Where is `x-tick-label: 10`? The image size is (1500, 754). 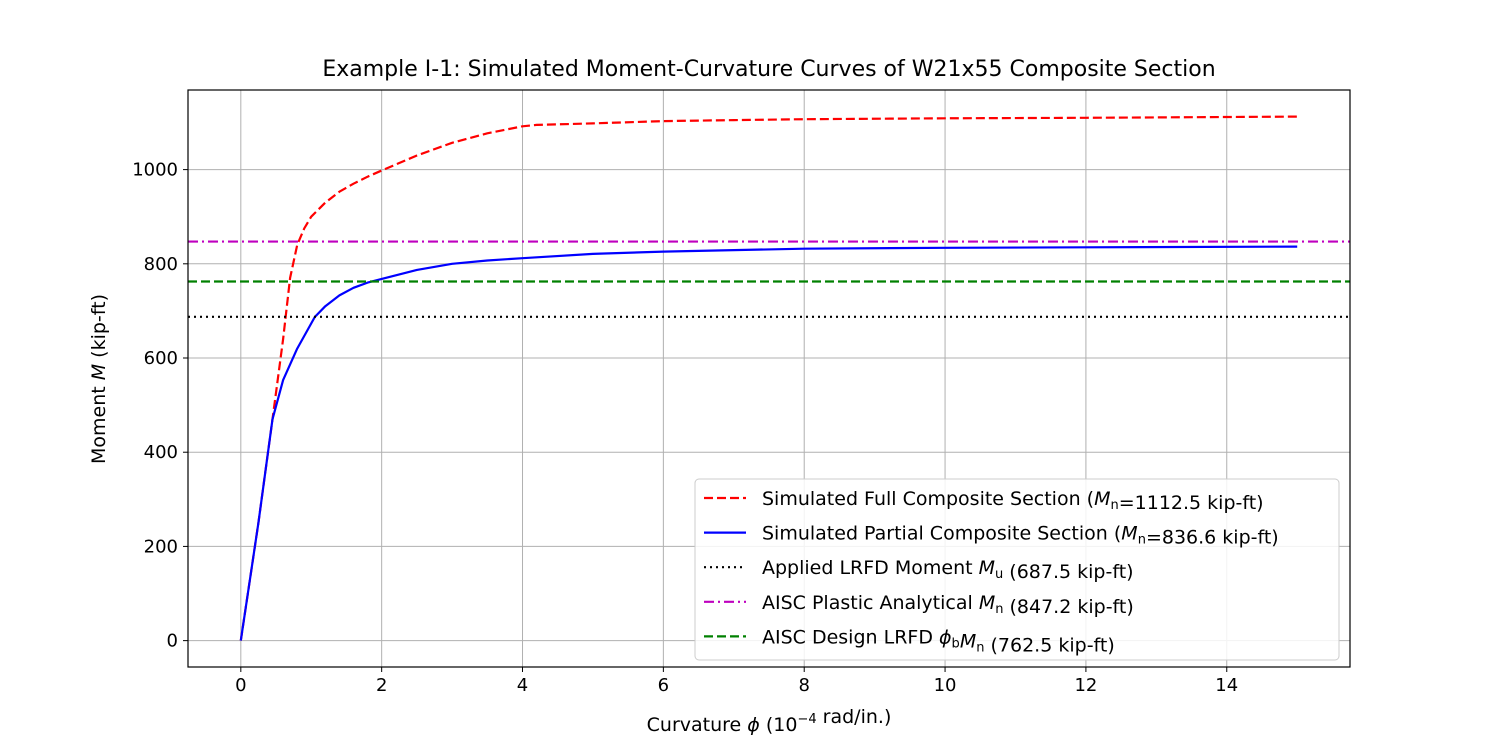 x-tick-label: 10 is located at coordinates (945, 685).